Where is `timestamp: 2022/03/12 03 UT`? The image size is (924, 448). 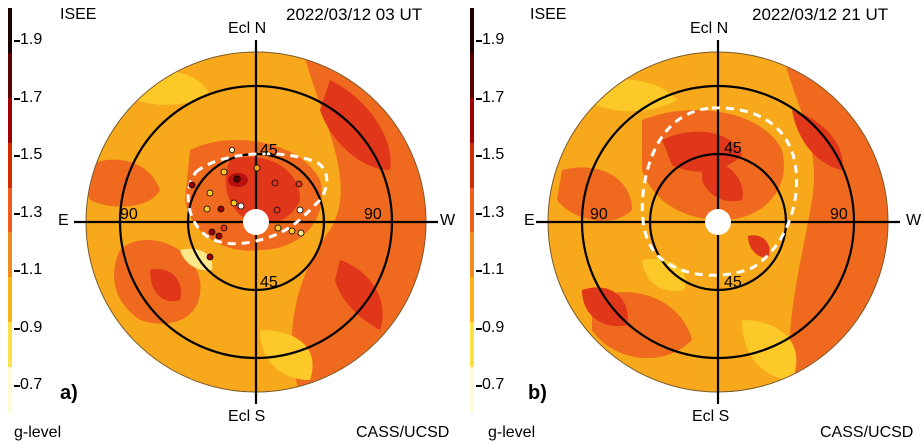 timestamp: 2022/03/12 03 UT is located at coordinates (354, 14).